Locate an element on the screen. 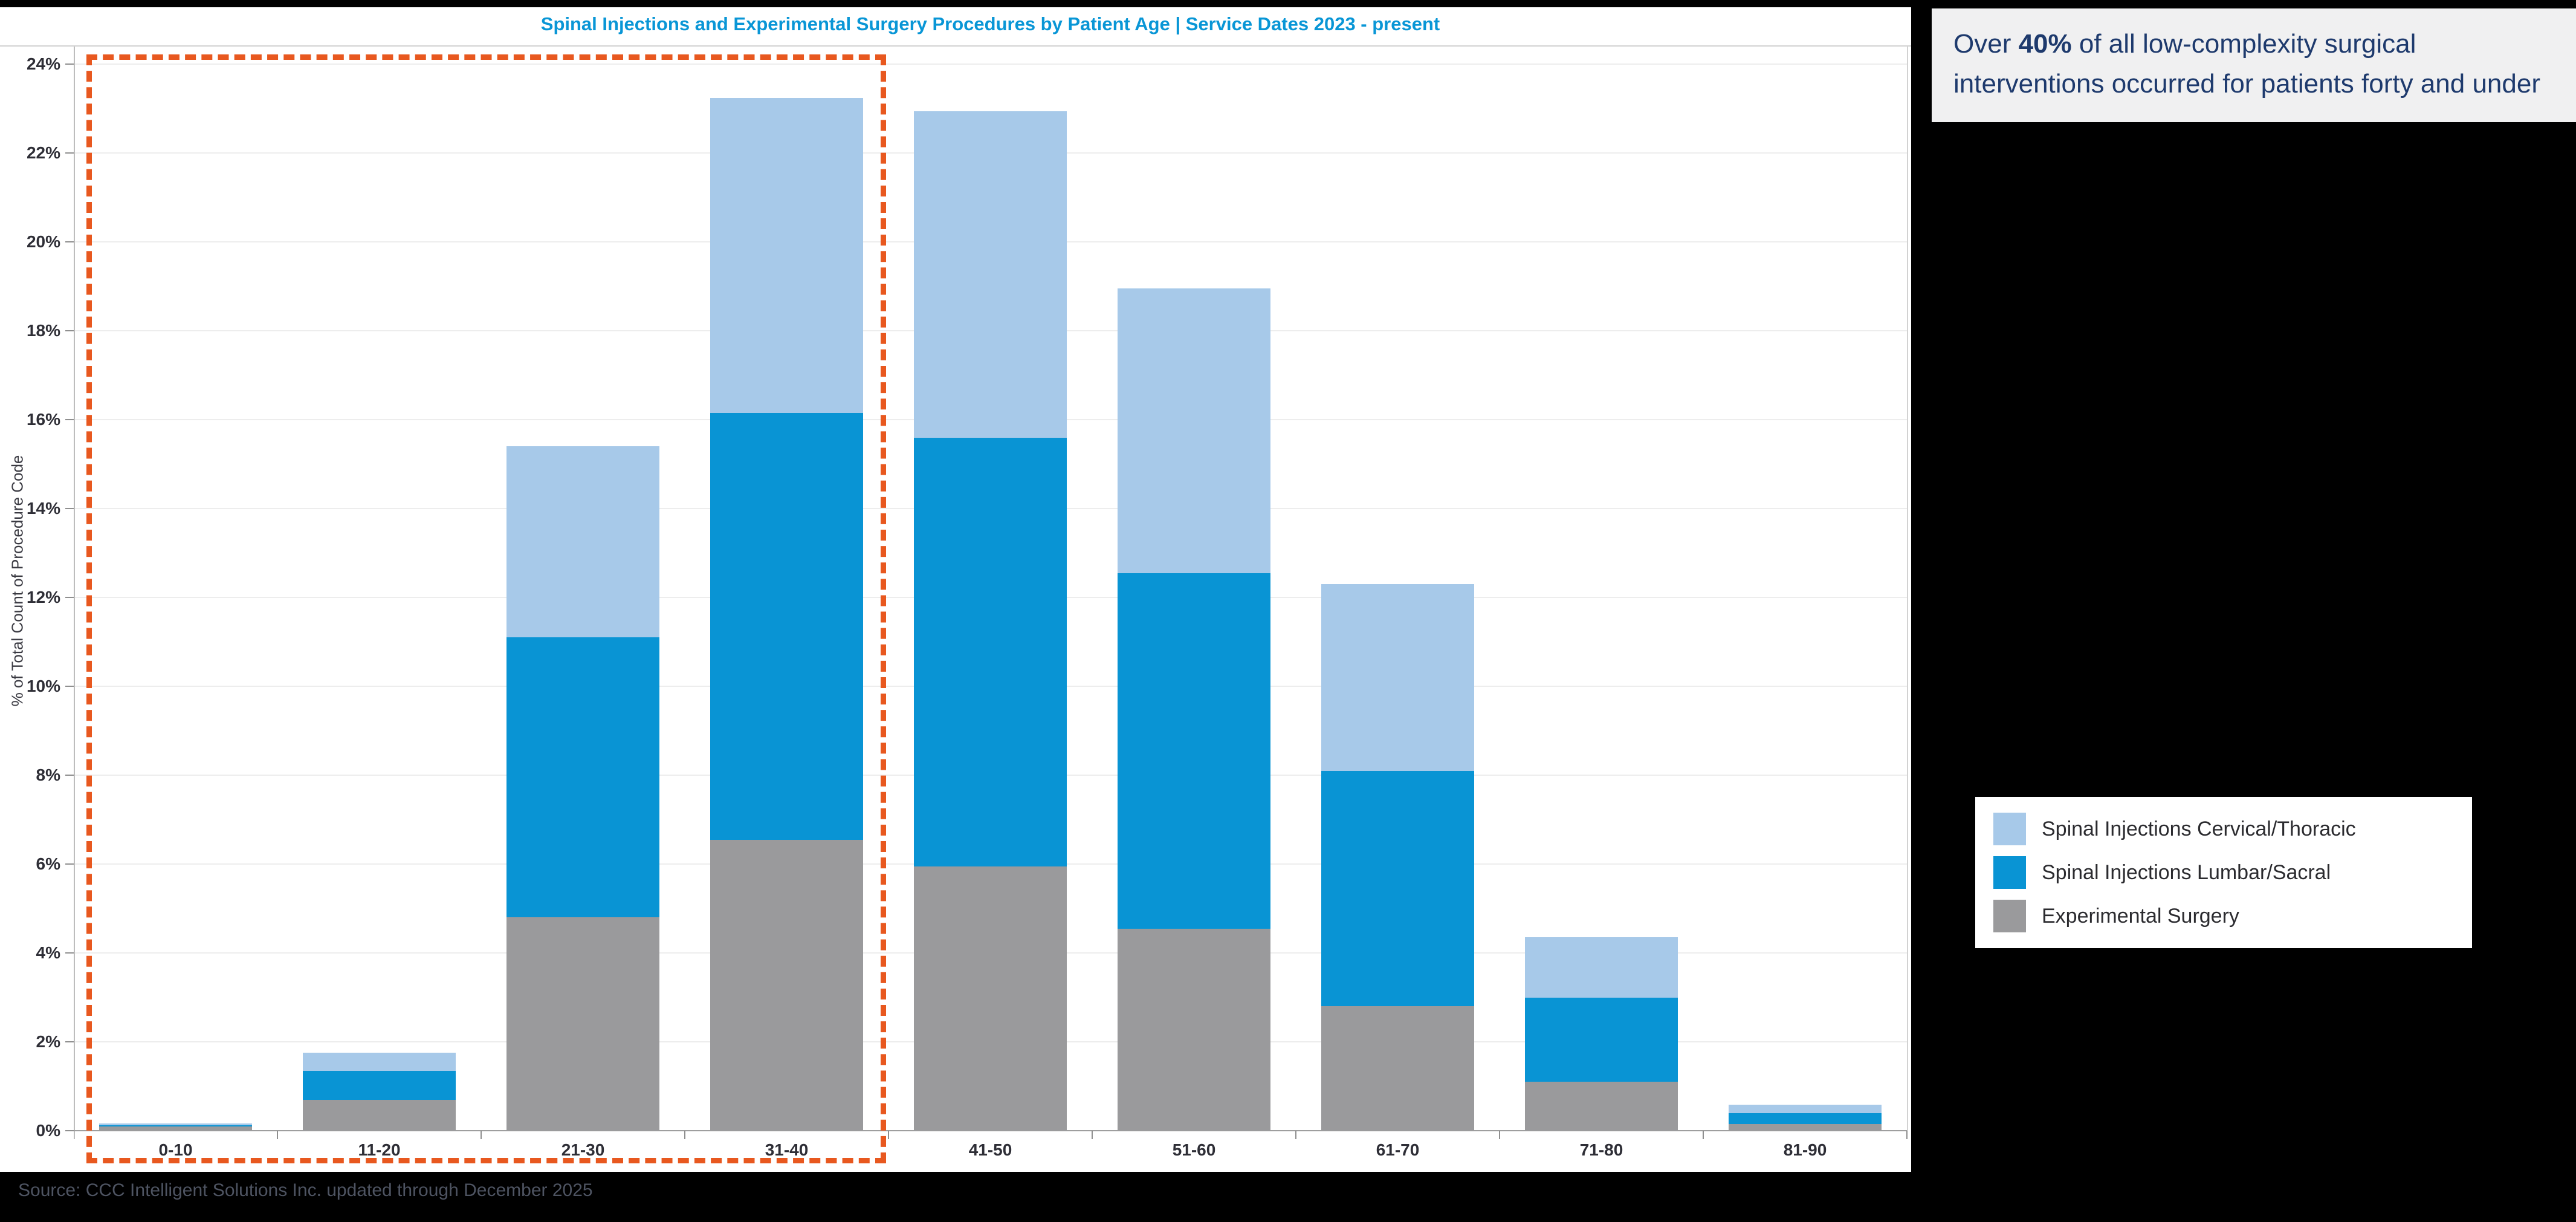 This screenshot has height=1222, width=2576. legend-item: Spinal Injections Lumbar/Sacral is located at coordinates (2223, 872).